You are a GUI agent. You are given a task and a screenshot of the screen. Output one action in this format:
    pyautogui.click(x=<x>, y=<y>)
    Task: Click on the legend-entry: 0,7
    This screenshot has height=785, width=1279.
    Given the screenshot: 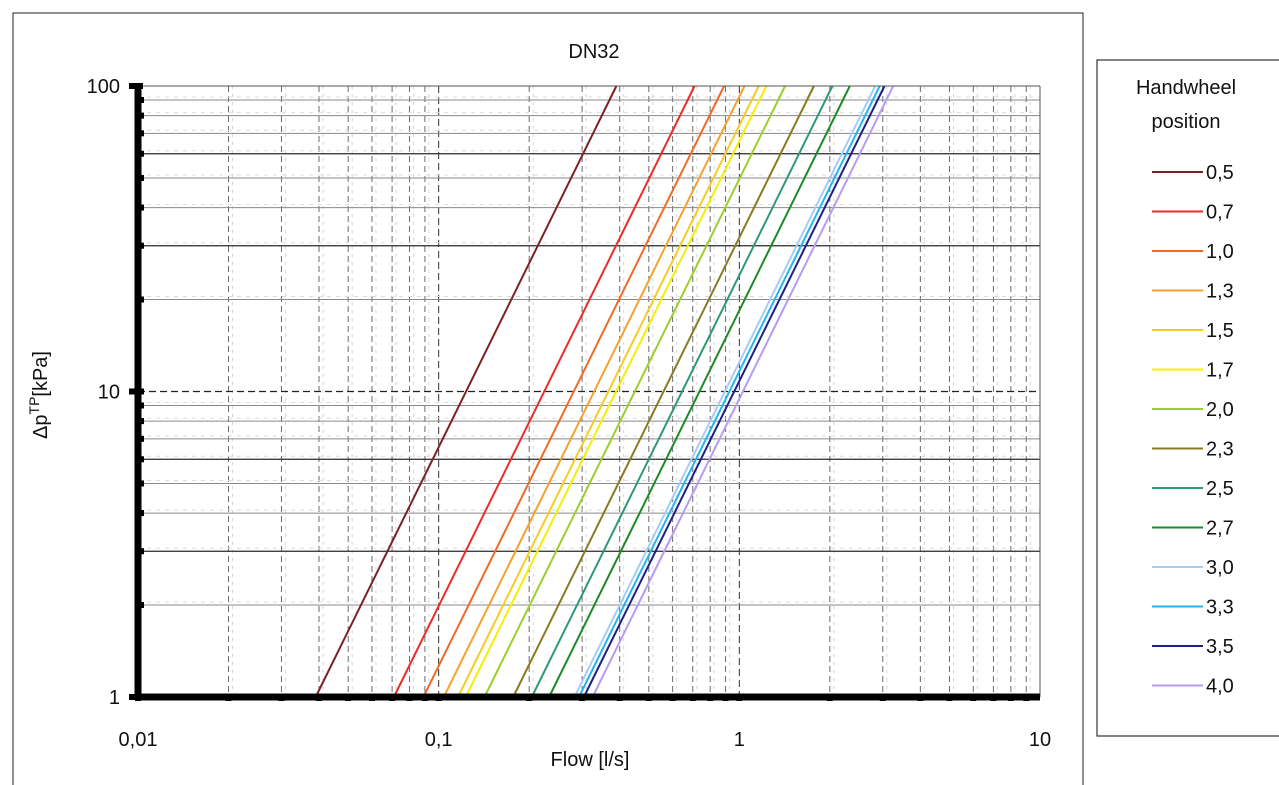 What is the action you would take?
    pyautogui.click(x=1193, y=213)
    